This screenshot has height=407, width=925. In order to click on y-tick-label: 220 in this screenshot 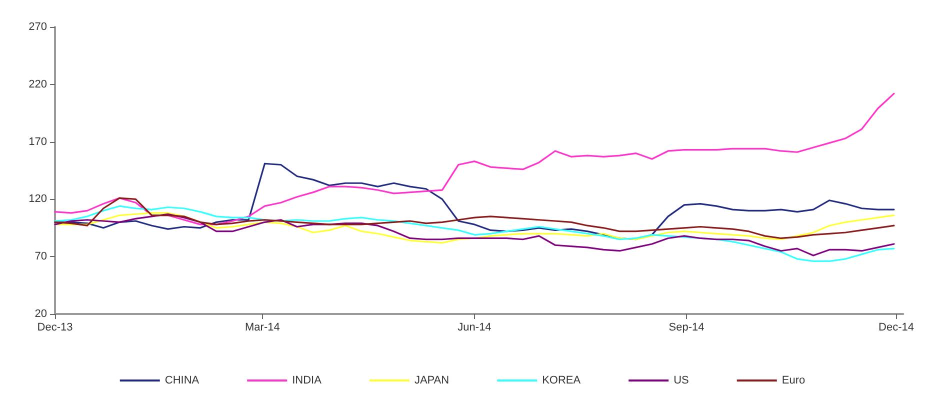, I will do `click(37, 84)`.